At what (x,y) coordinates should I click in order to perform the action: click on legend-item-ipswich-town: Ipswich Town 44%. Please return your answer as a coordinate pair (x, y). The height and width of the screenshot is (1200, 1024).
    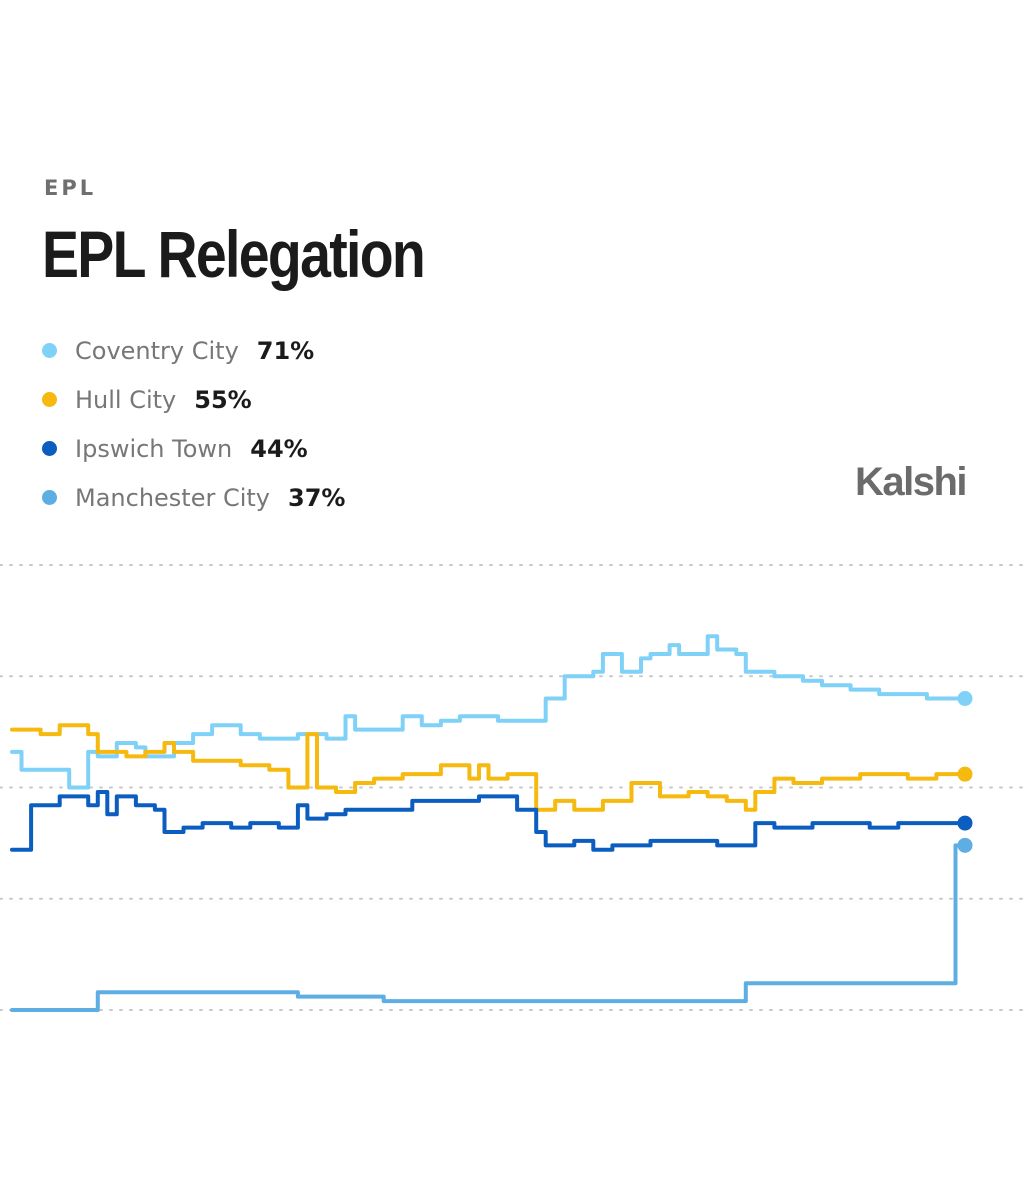
    Looking at the image, I should click on (193, 448).